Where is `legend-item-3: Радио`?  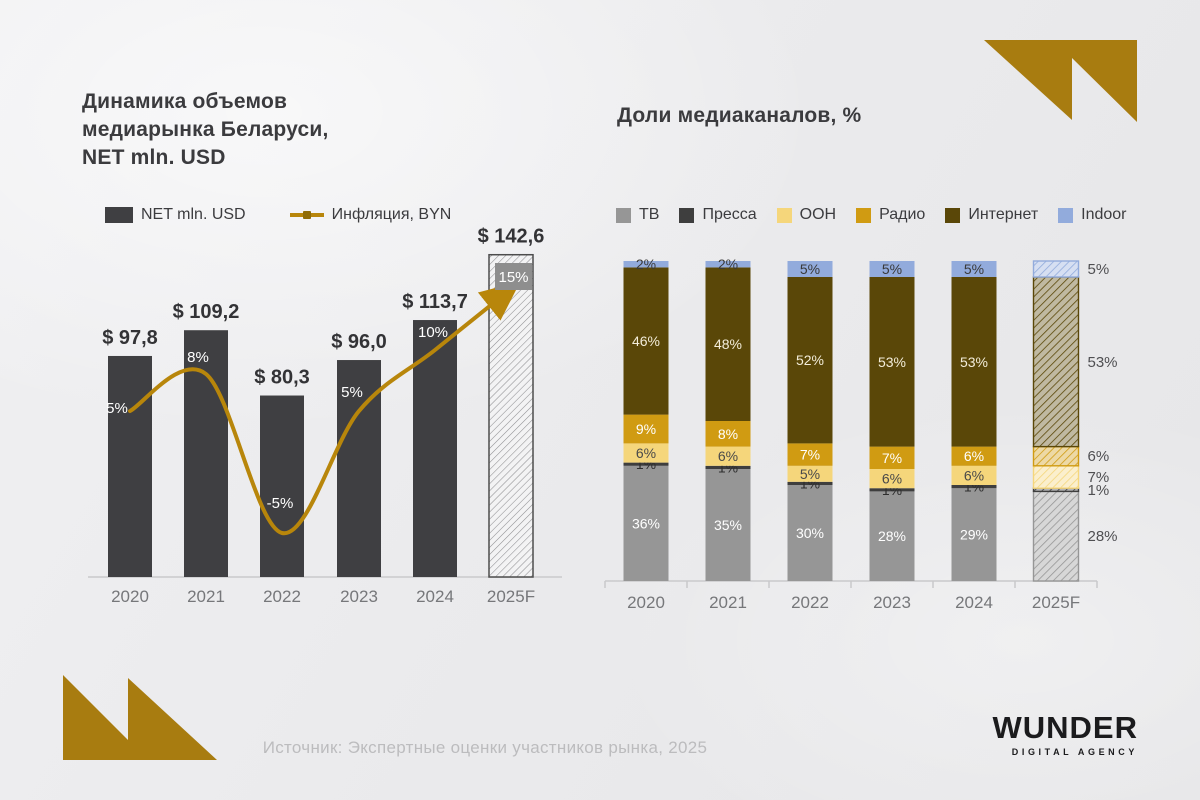 legend-item-3: Радио is located at coordinates (890, 215).